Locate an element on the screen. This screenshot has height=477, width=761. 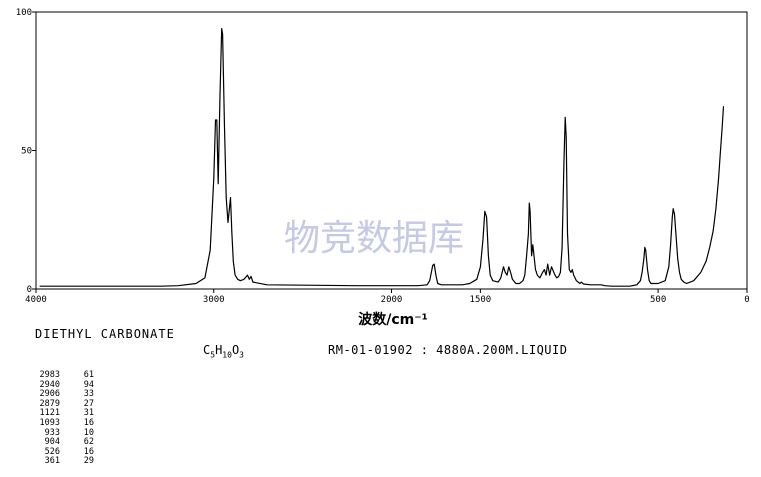
molecular-formula: C5H10O3 is located at coordinates (223, 351).